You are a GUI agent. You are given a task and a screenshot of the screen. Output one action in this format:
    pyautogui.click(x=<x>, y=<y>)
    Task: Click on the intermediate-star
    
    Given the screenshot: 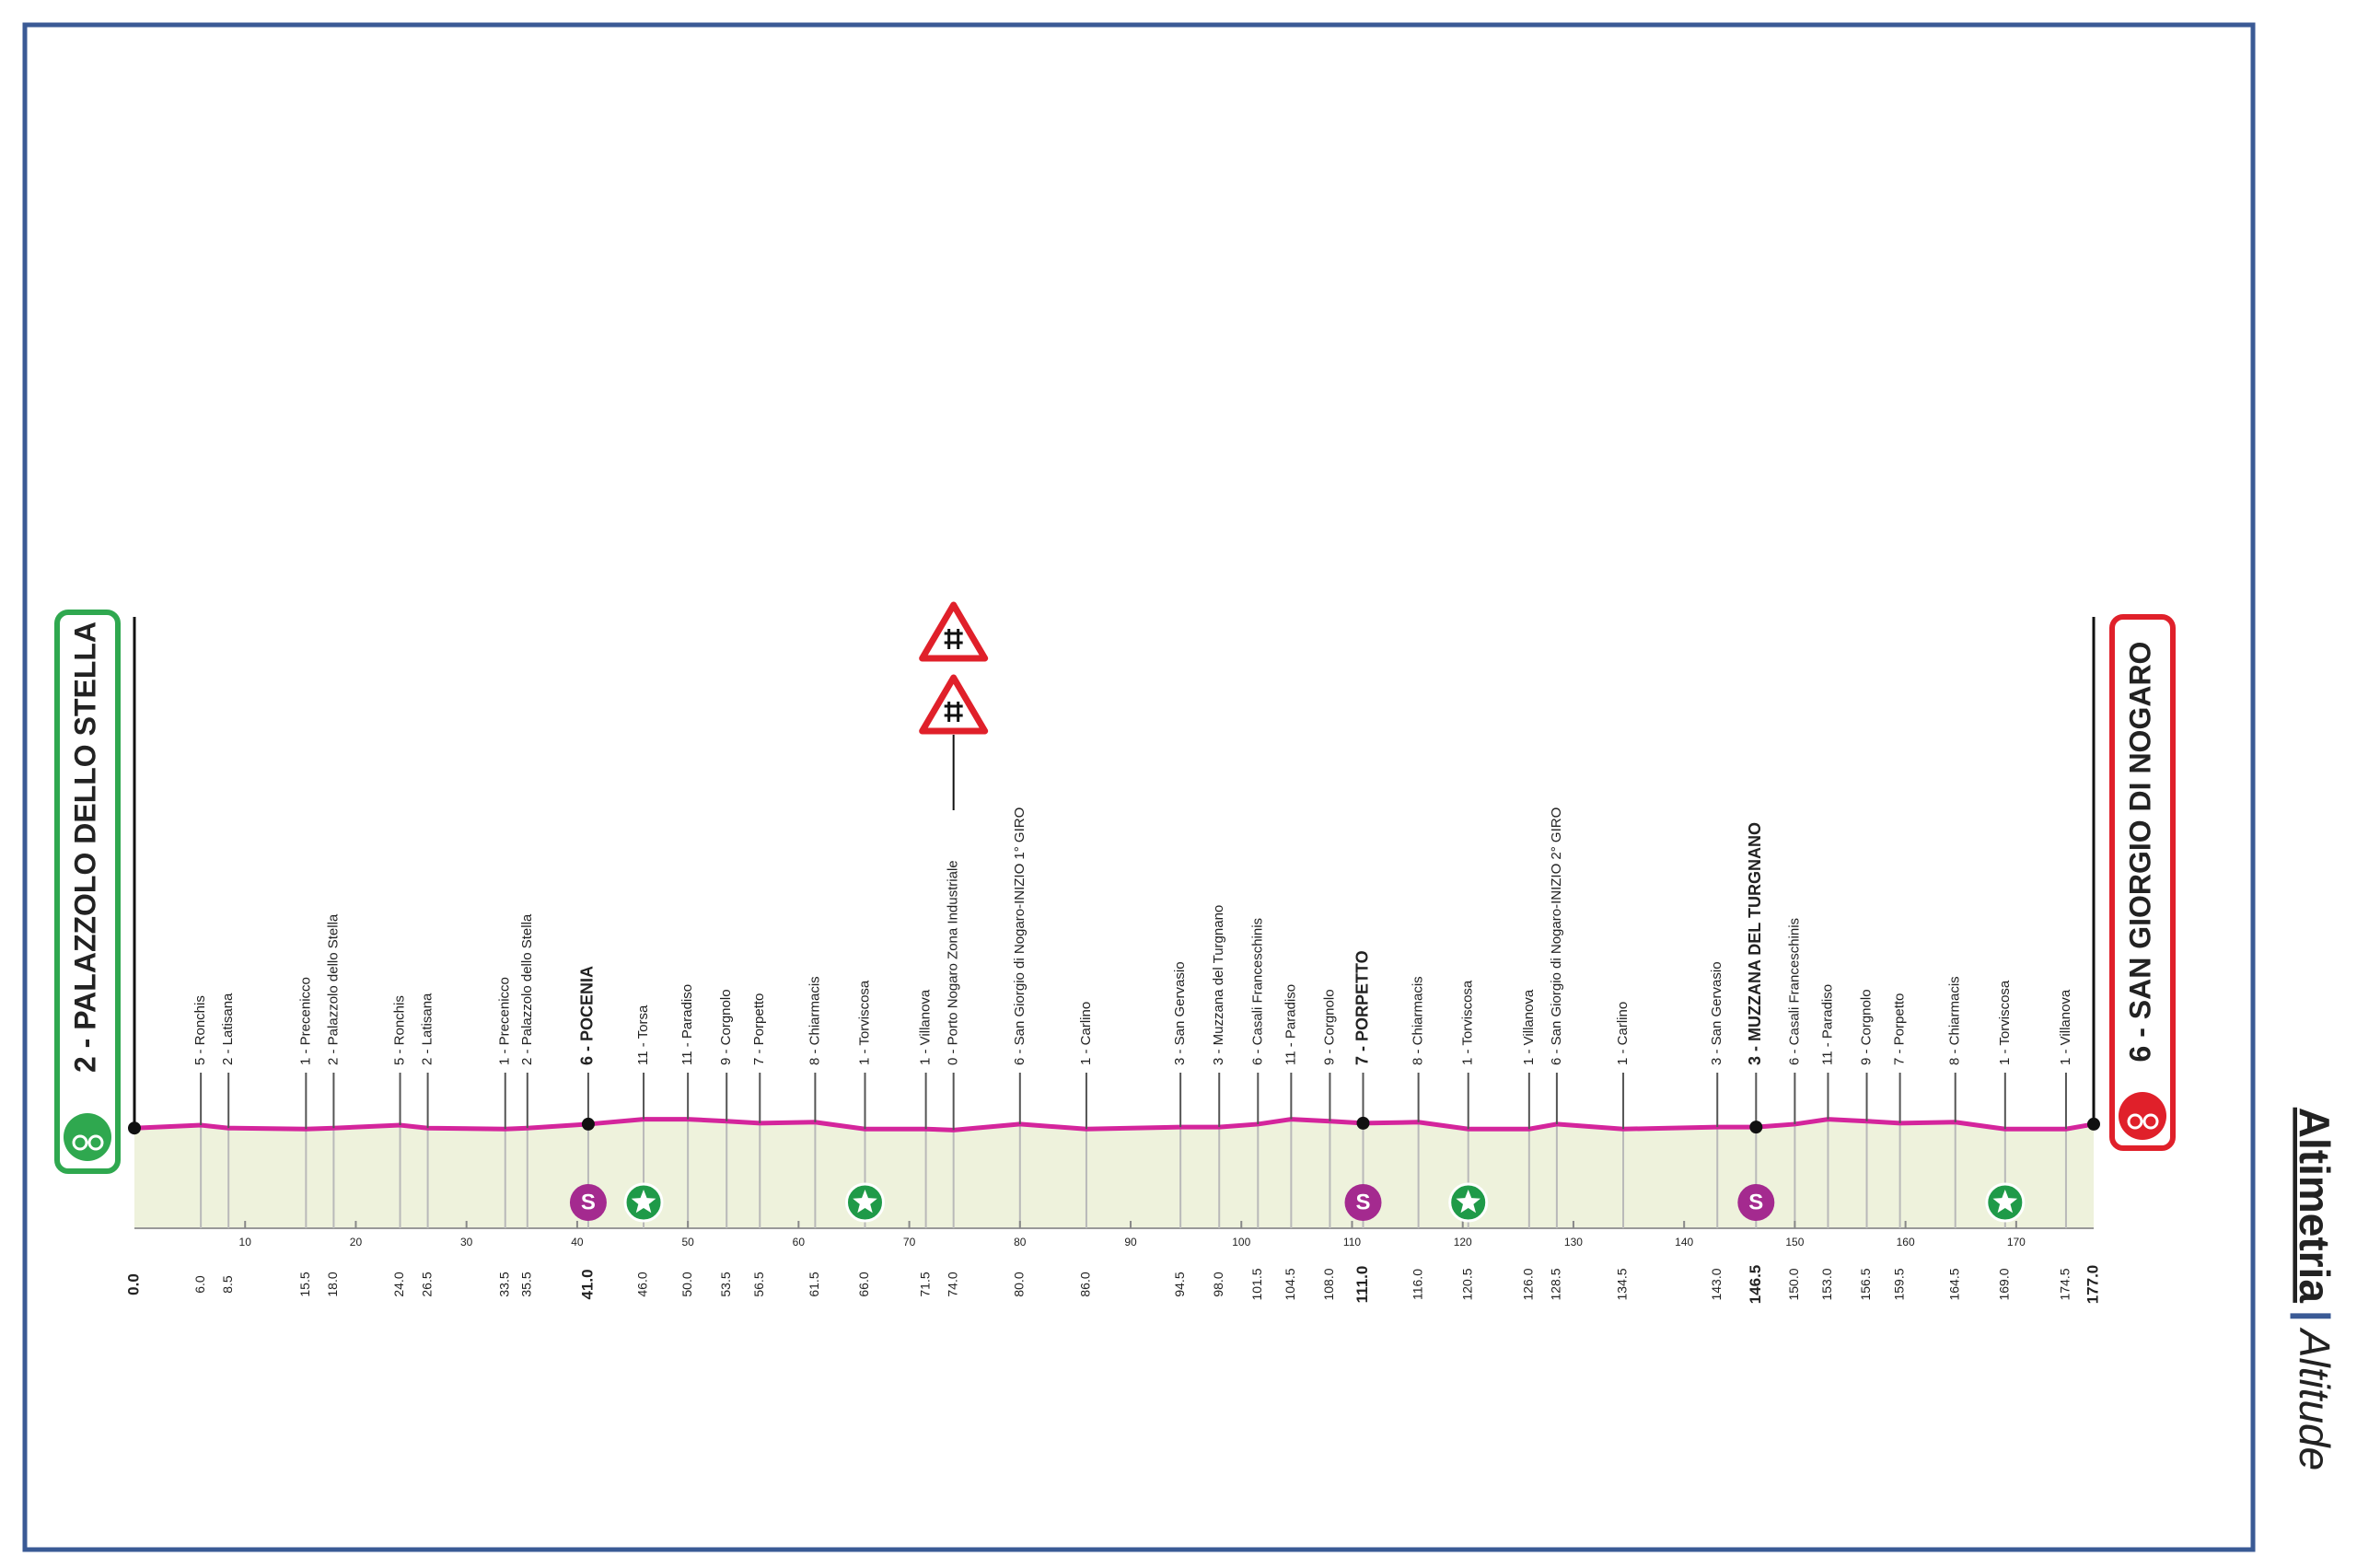 What is the action you would take?
    pyautogui.click(x=1468, y=1202)
    